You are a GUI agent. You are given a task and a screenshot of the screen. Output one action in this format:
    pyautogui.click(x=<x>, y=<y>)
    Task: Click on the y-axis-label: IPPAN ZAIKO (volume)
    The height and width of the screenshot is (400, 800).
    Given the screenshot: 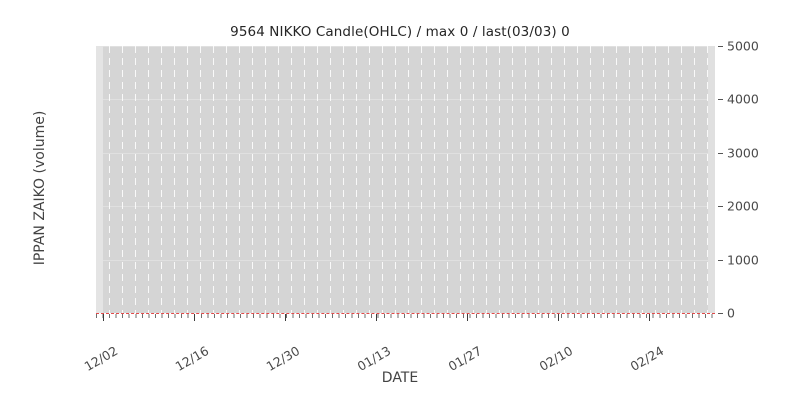 What is the action you would take?
    pyautogui.click(x=40, y=188)
    